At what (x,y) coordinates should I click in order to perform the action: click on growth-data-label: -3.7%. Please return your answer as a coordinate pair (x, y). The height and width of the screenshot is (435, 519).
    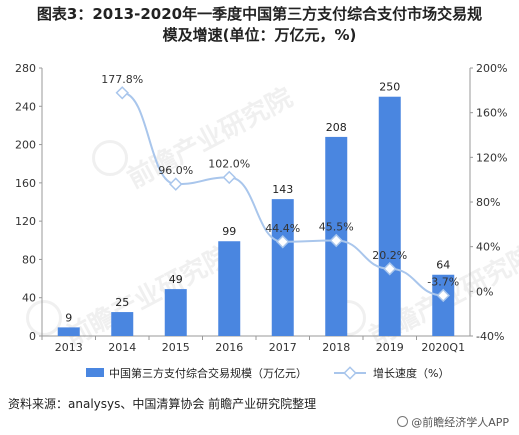
    Looking at the image, I should click on (443, 281).